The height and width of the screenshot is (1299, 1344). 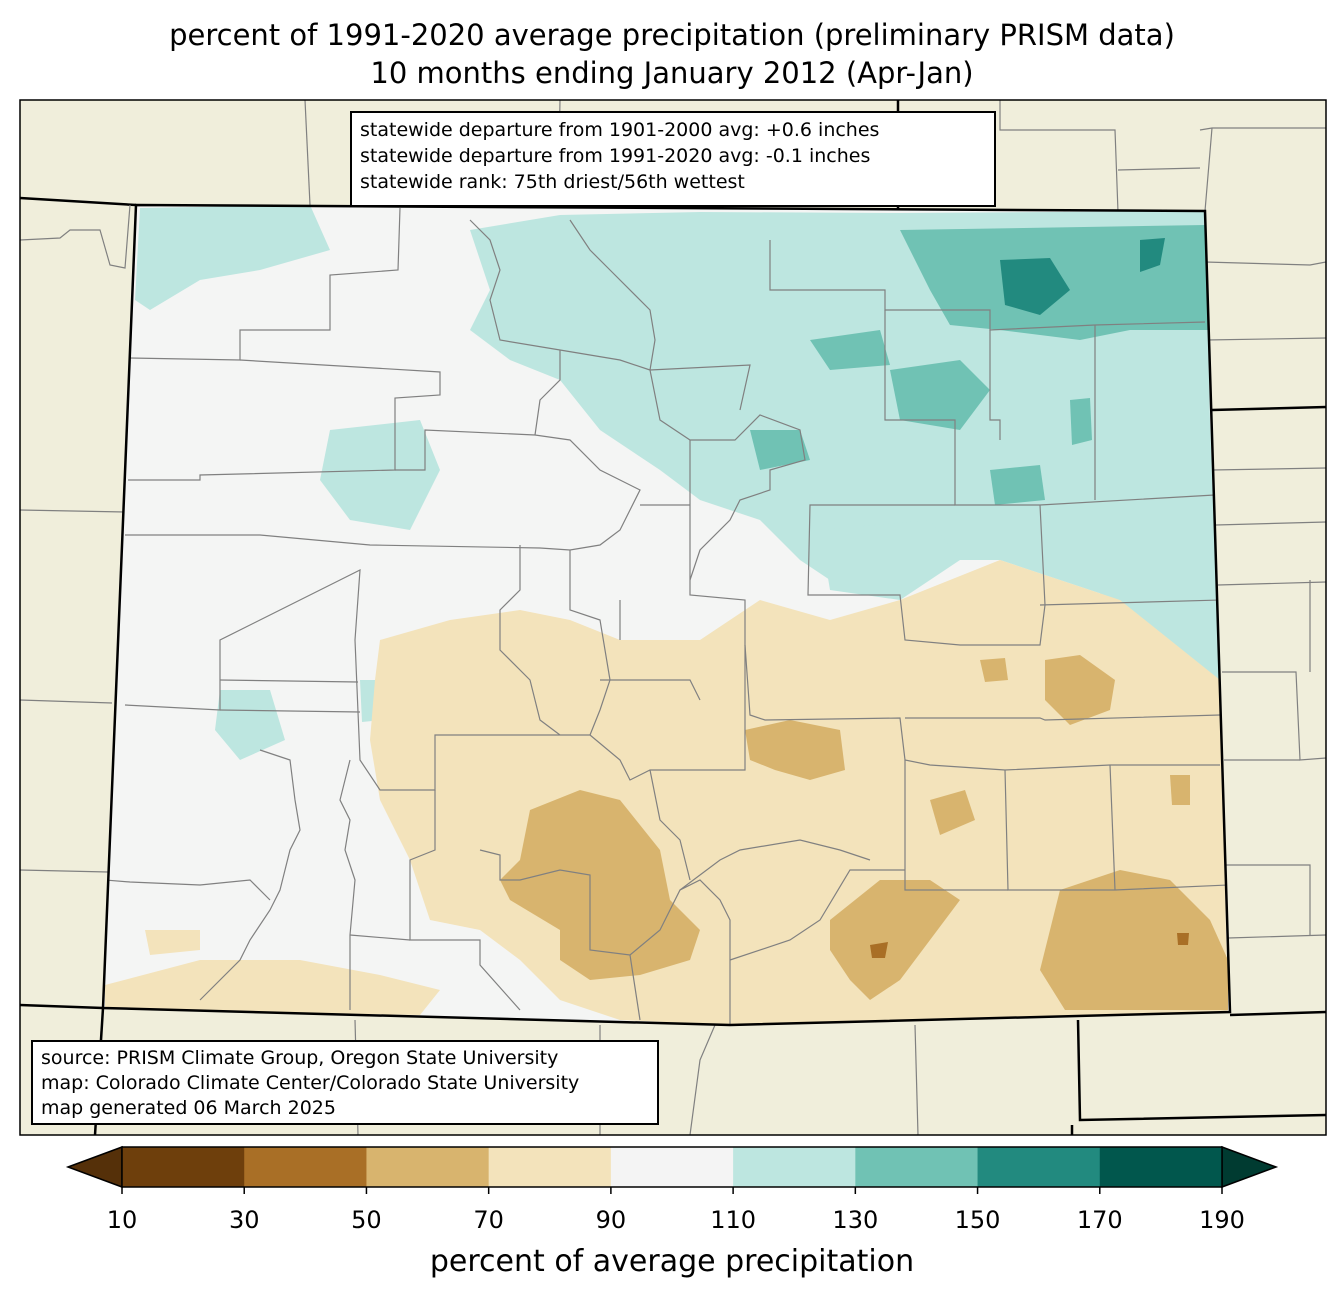 I want to click on colorbar-tick-label: 50, so click(x=366, y=1220).